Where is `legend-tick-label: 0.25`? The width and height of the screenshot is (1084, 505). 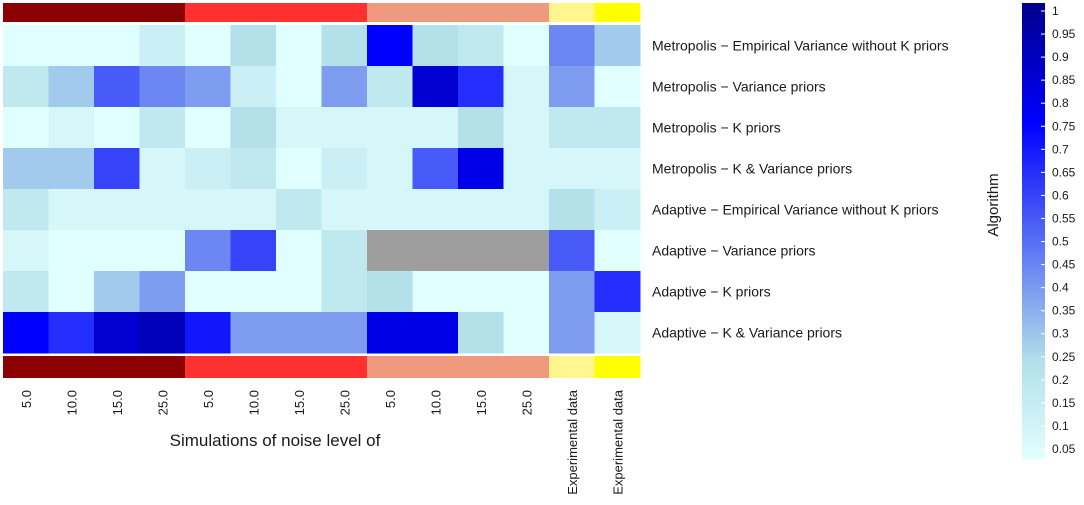 legend-tick-label: 0.25 is located at coordinates (1064, 357).